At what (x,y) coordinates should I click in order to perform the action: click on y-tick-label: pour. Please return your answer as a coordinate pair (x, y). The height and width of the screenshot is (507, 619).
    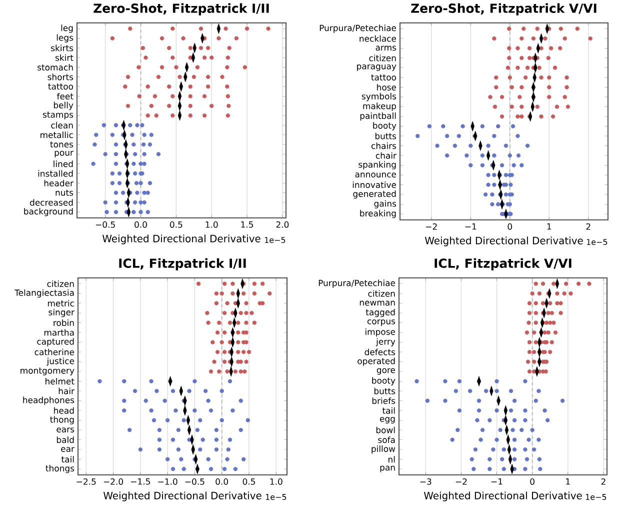
    Looking at the image, I should click on (64, 154).